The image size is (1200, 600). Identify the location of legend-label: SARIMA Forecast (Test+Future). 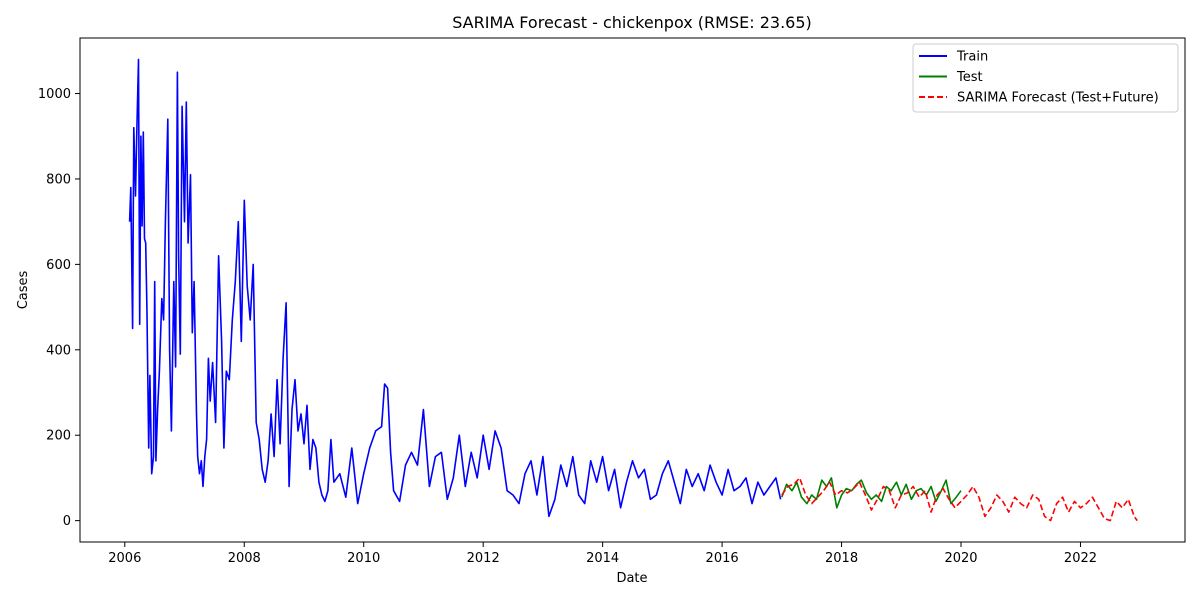
(1058, 98).